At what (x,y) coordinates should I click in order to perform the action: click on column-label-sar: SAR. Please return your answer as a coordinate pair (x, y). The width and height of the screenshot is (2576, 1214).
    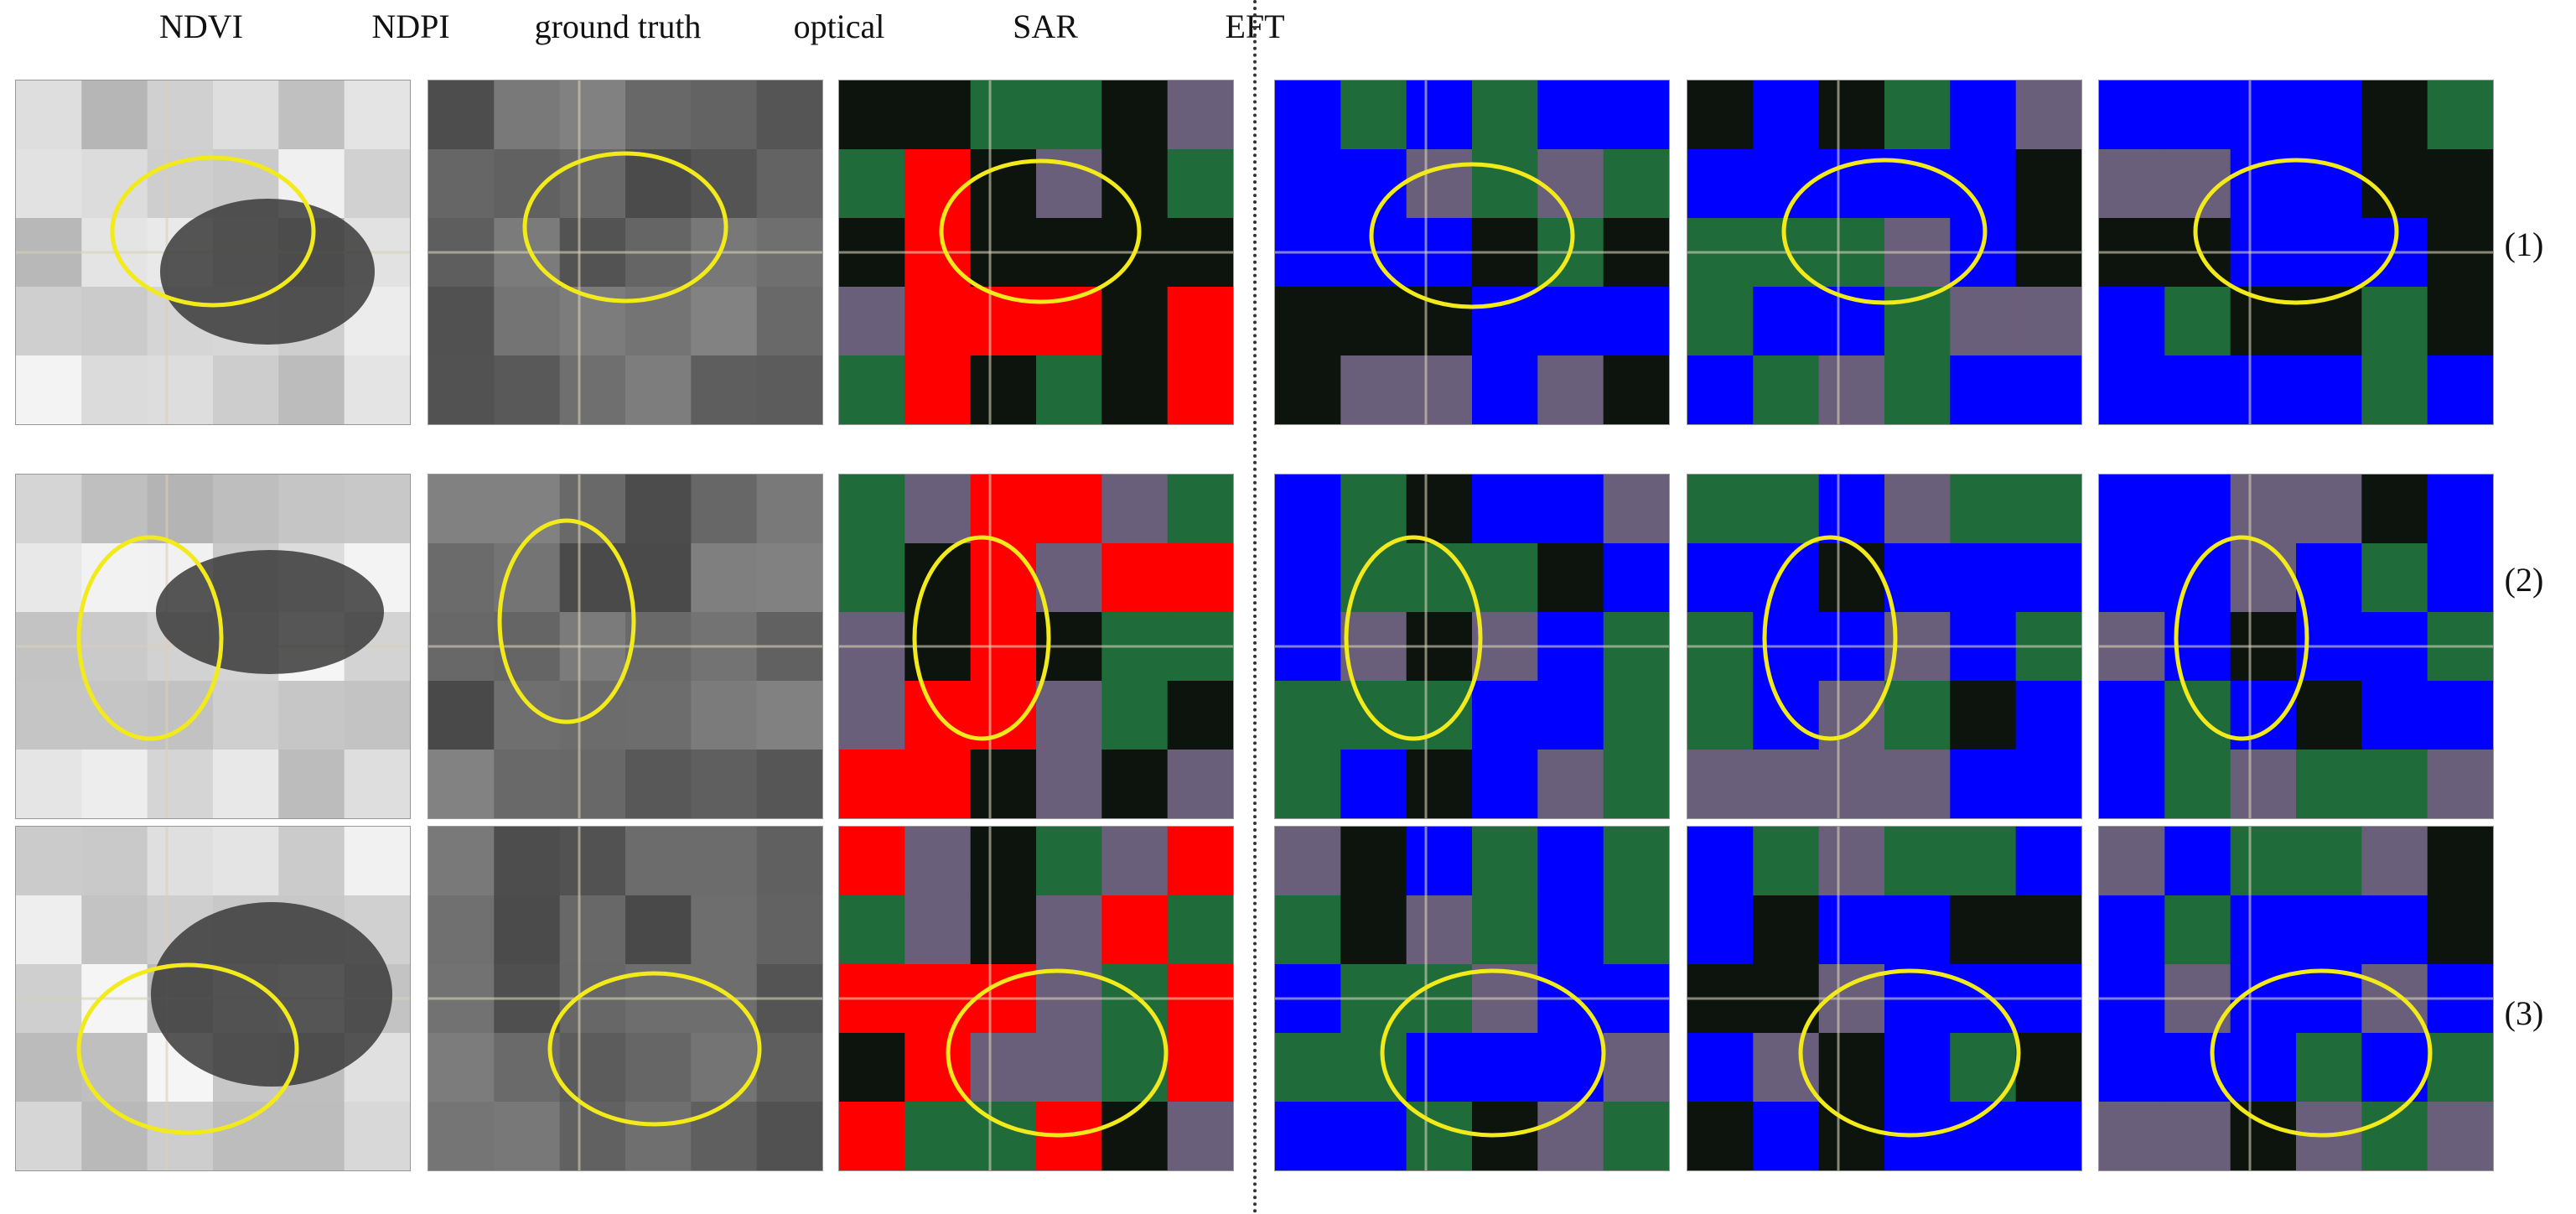
    Looking at the image, I should click on (1045, 26).